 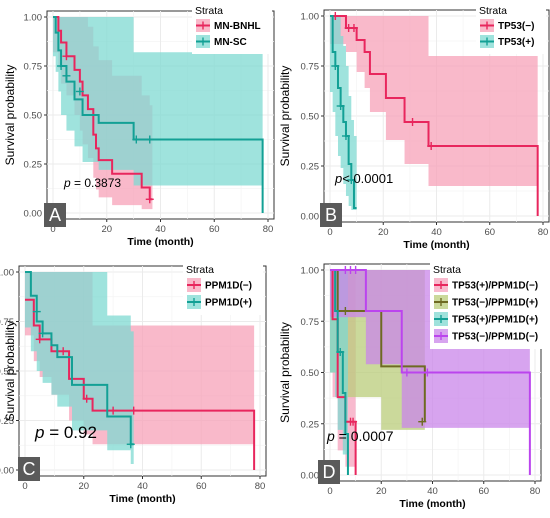 What do you see at coordinates (495, 303) in the screenshot?
I see `legend-label: TP53(−)/PPM1D(+)` at bounding box center [495, 303].